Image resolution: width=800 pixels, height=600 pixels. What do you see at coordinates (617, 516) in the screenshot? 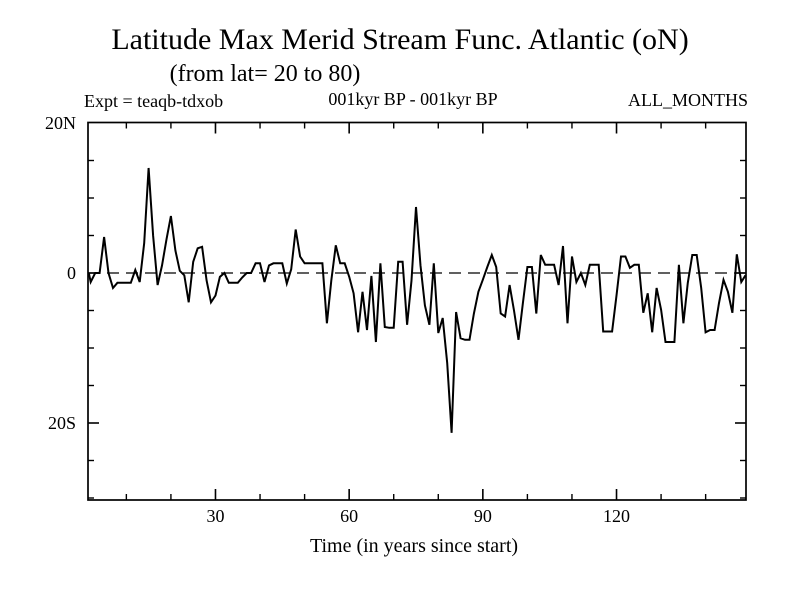
I see `x-tick-label: 120` at bounding box center [617, 516].